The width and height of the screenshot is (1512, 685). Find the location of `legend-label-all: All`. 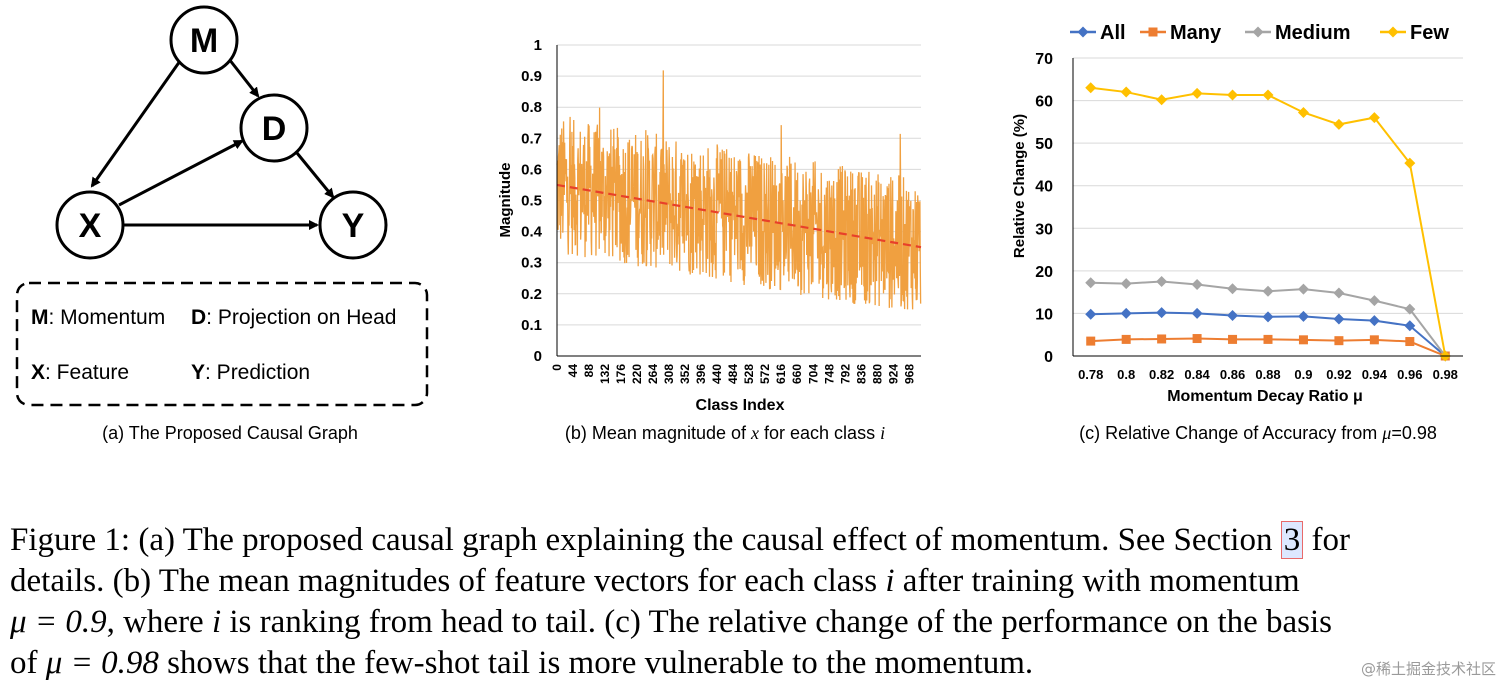

legend-label-all: All is located at coordinates (1113, 33).